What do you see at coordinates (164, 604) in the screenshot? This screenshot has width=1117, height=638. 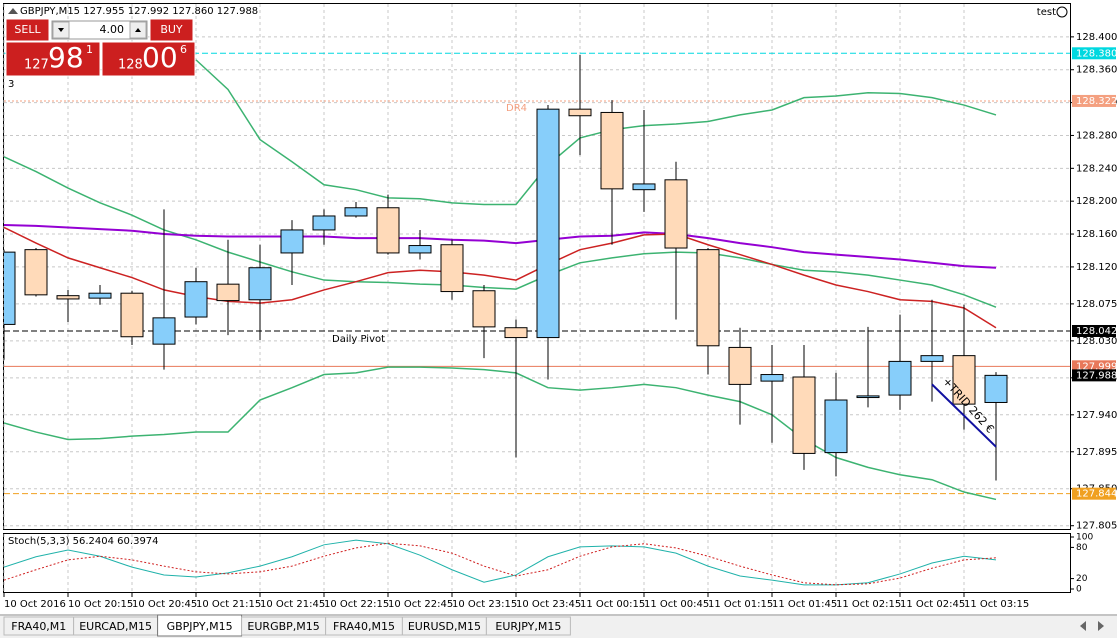 I see `x-tick-label: 10 Oct 20:45` at bounding box center [164, 604].